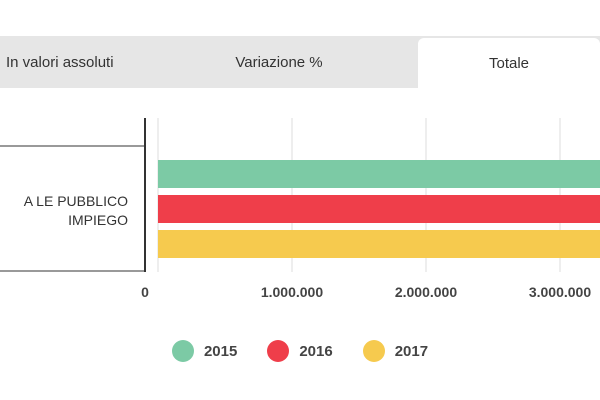  Describe the element at coordinates (316, 351) in the screenshot. I see `legend-label: 2016` at that location.